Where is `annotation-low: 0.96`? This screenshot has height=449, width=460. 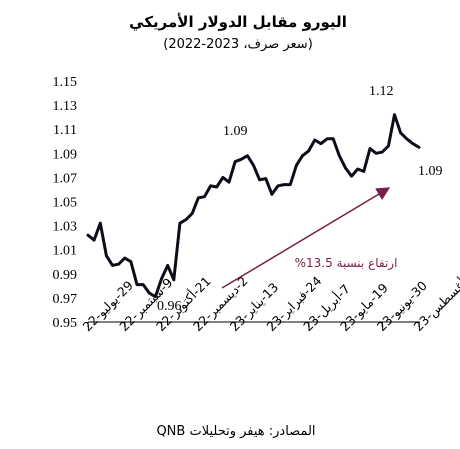
annotation-low: 0.96 is located at coordinates (169, 306).